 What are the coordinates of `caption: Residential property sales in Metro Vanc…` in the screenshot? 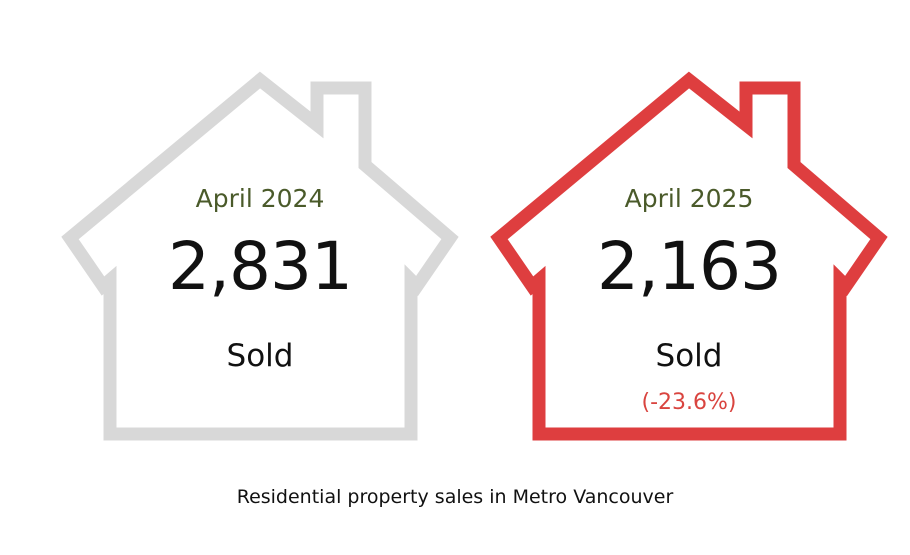 It's located at (455, 497).